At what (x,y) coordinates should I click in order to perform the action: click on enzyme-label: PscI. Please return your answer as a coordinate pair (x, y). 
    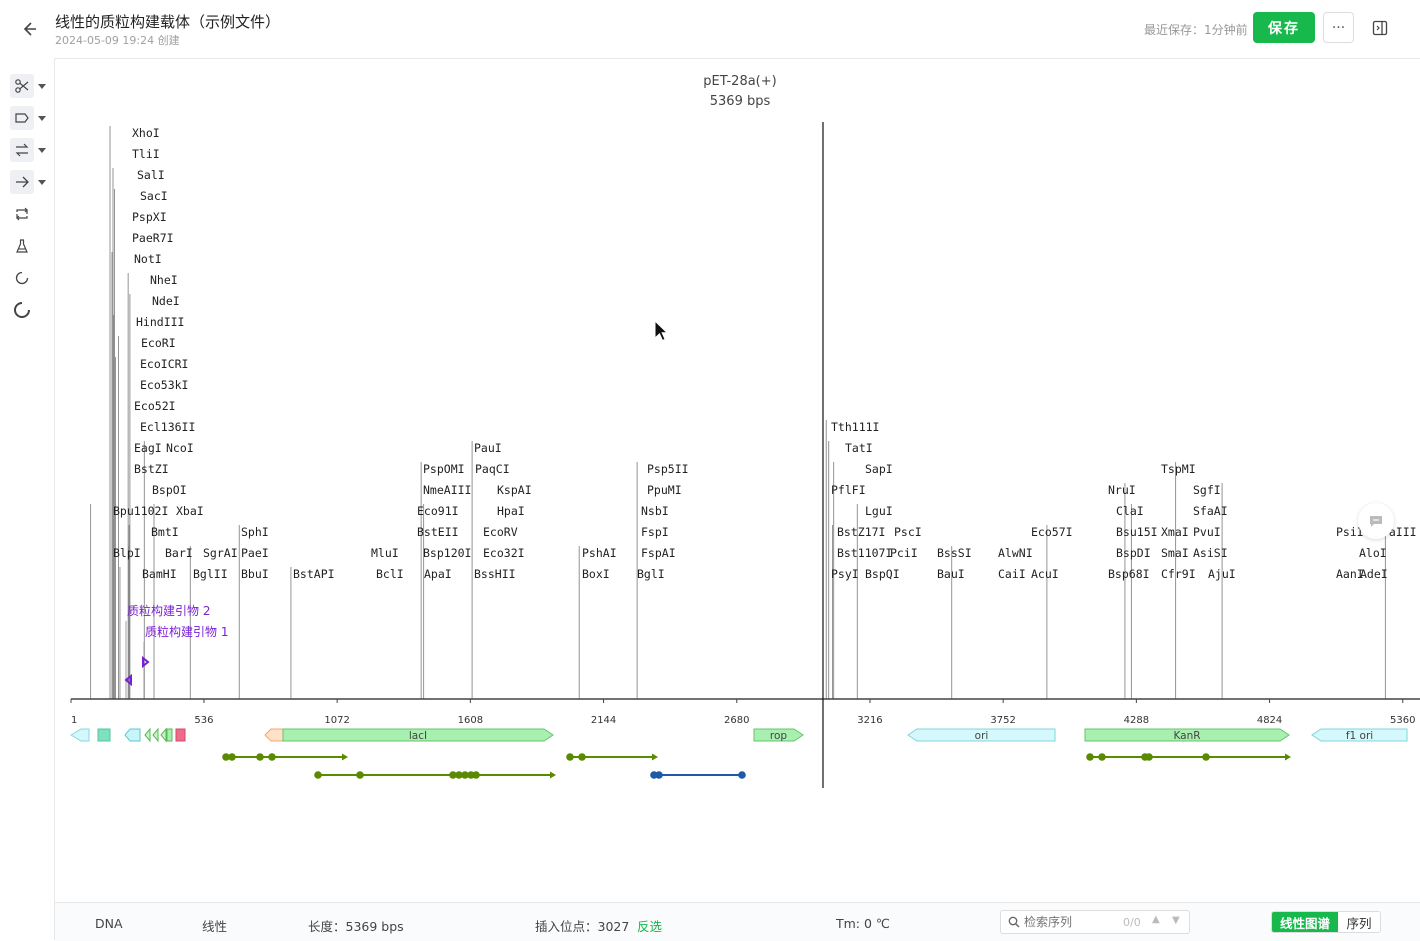
    Looking at the image, I should click on (908, 532).